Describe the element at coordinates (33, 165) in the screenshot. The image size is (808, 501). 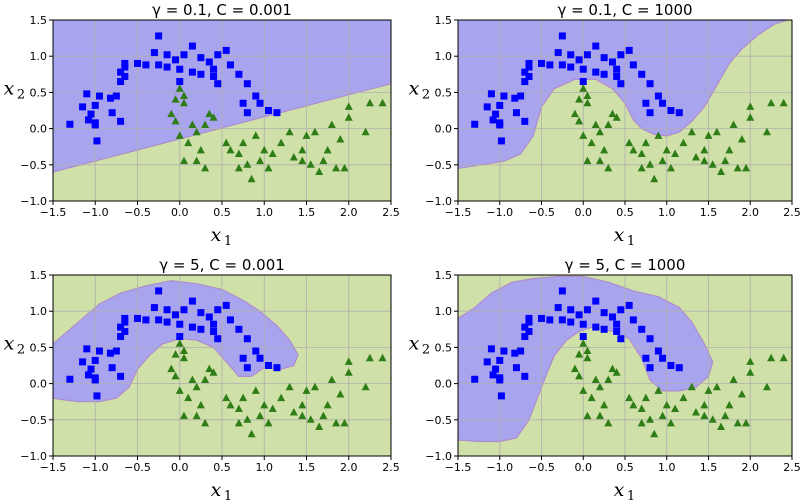
I see `y-tick-label: −0.5` at that location.